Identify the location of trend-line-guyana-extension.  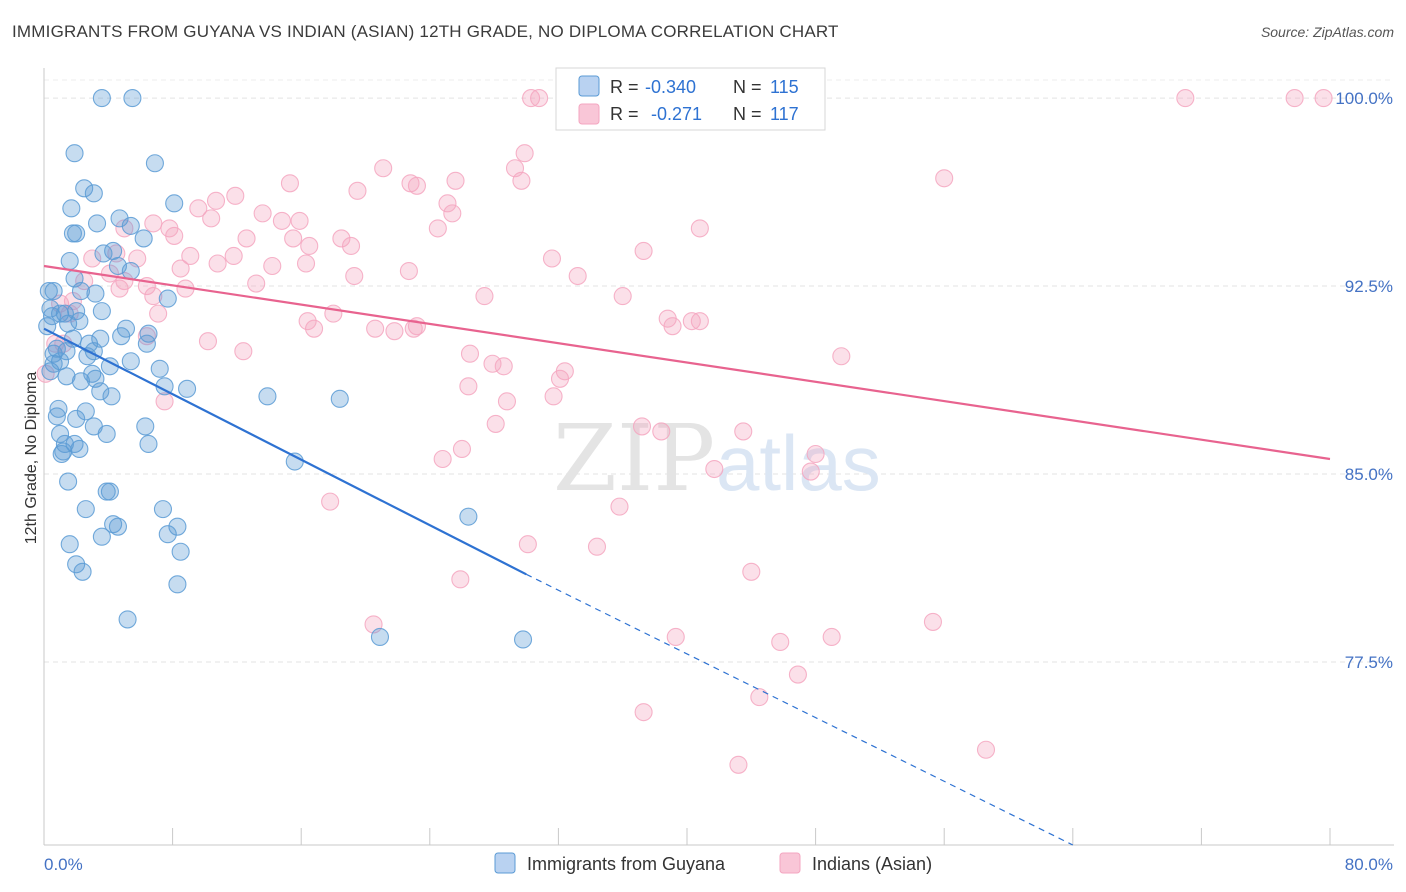
(799, 709).